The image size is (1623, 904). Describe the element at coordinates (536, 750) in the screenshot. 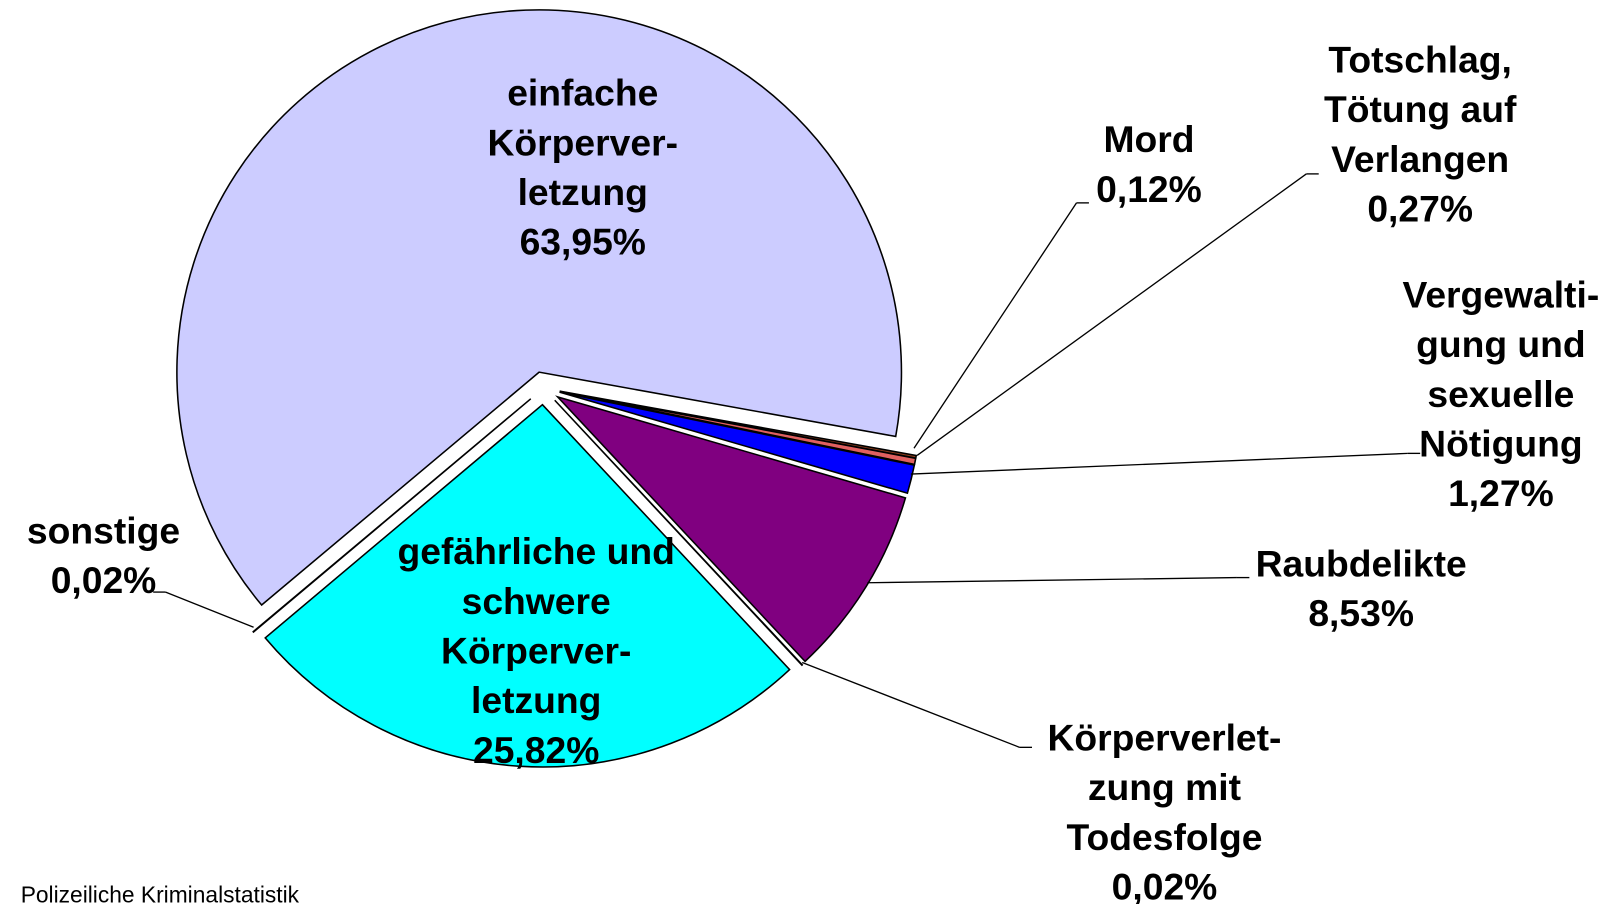

I see `slice-value-label: 25,82%` at that location.